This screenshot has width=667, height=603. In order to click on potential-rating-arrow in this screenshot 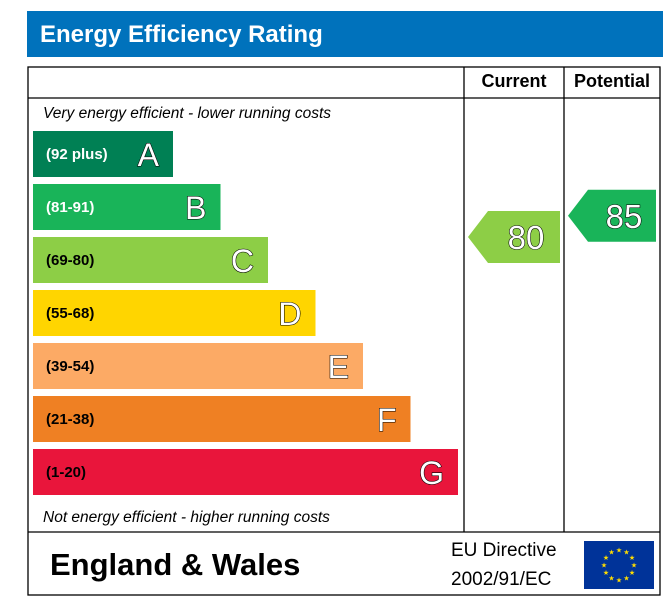, I will do `click(612, 215)`.